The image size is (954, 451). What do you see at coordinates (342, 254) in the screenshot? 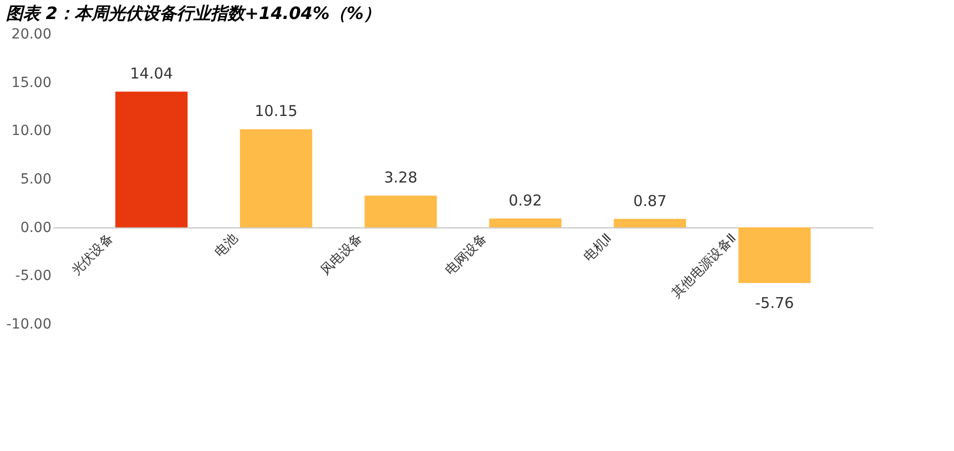
I see `x-tick-label: 风电设备` at bounding box center [342, 254].